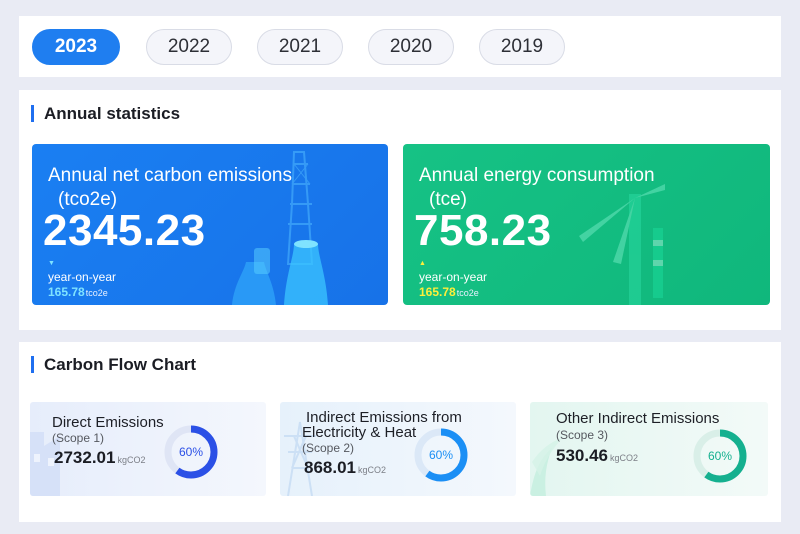 The image size is (800, 534). I want to click on direct-emissions-title: Direct Emissions, so click(108, 422).